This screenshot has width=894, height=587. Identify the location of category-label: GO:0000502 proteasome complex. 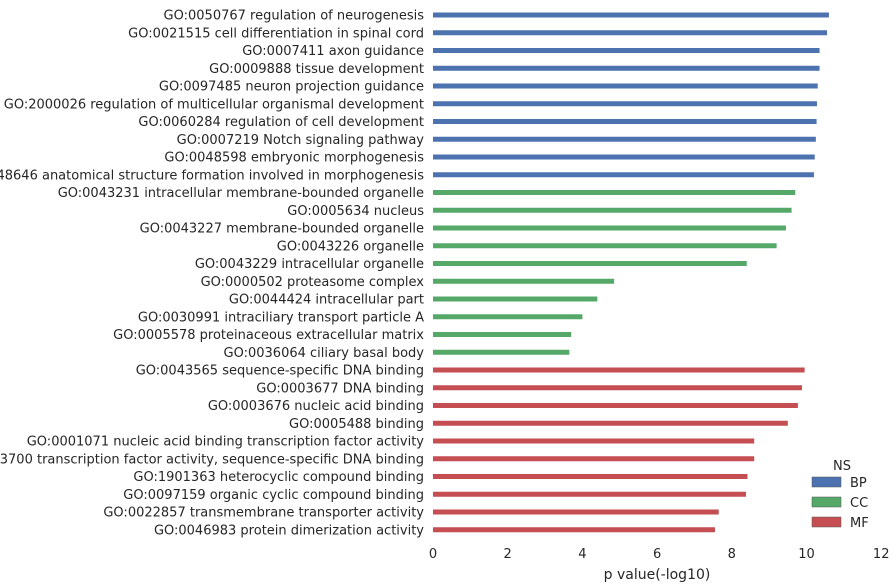
(313, 282).